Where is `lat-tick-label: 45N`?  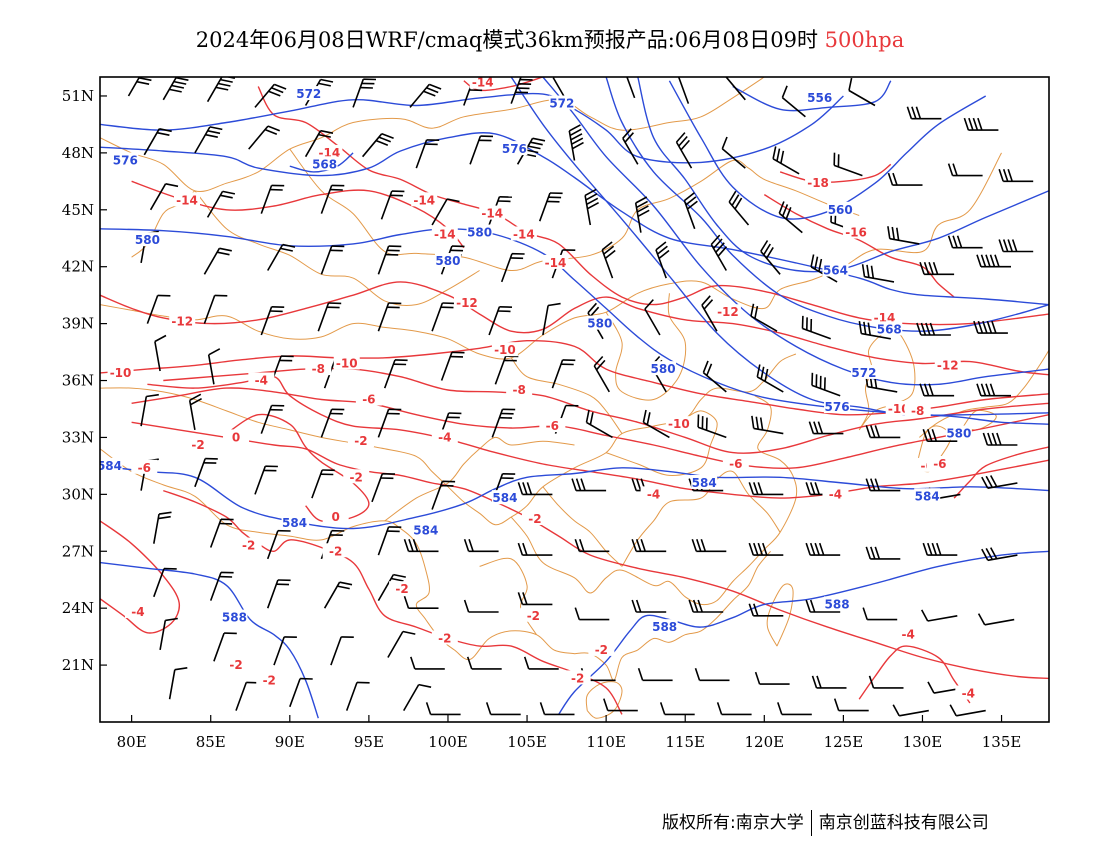 lat-tick-label: 45N is located at coordinates (78, 210).